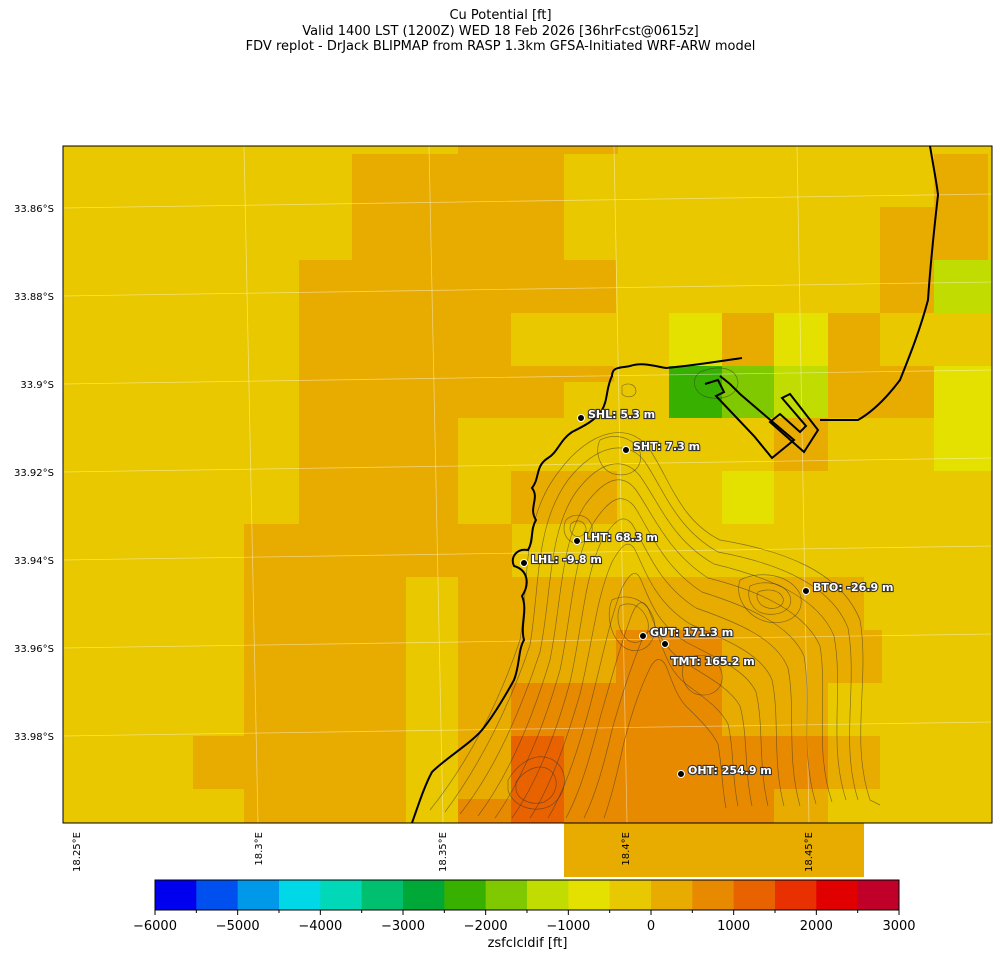  Describe the element at coordinates (621, 537) in the screenshot. I see `station-label: LHT: 68.3 m` at that location.